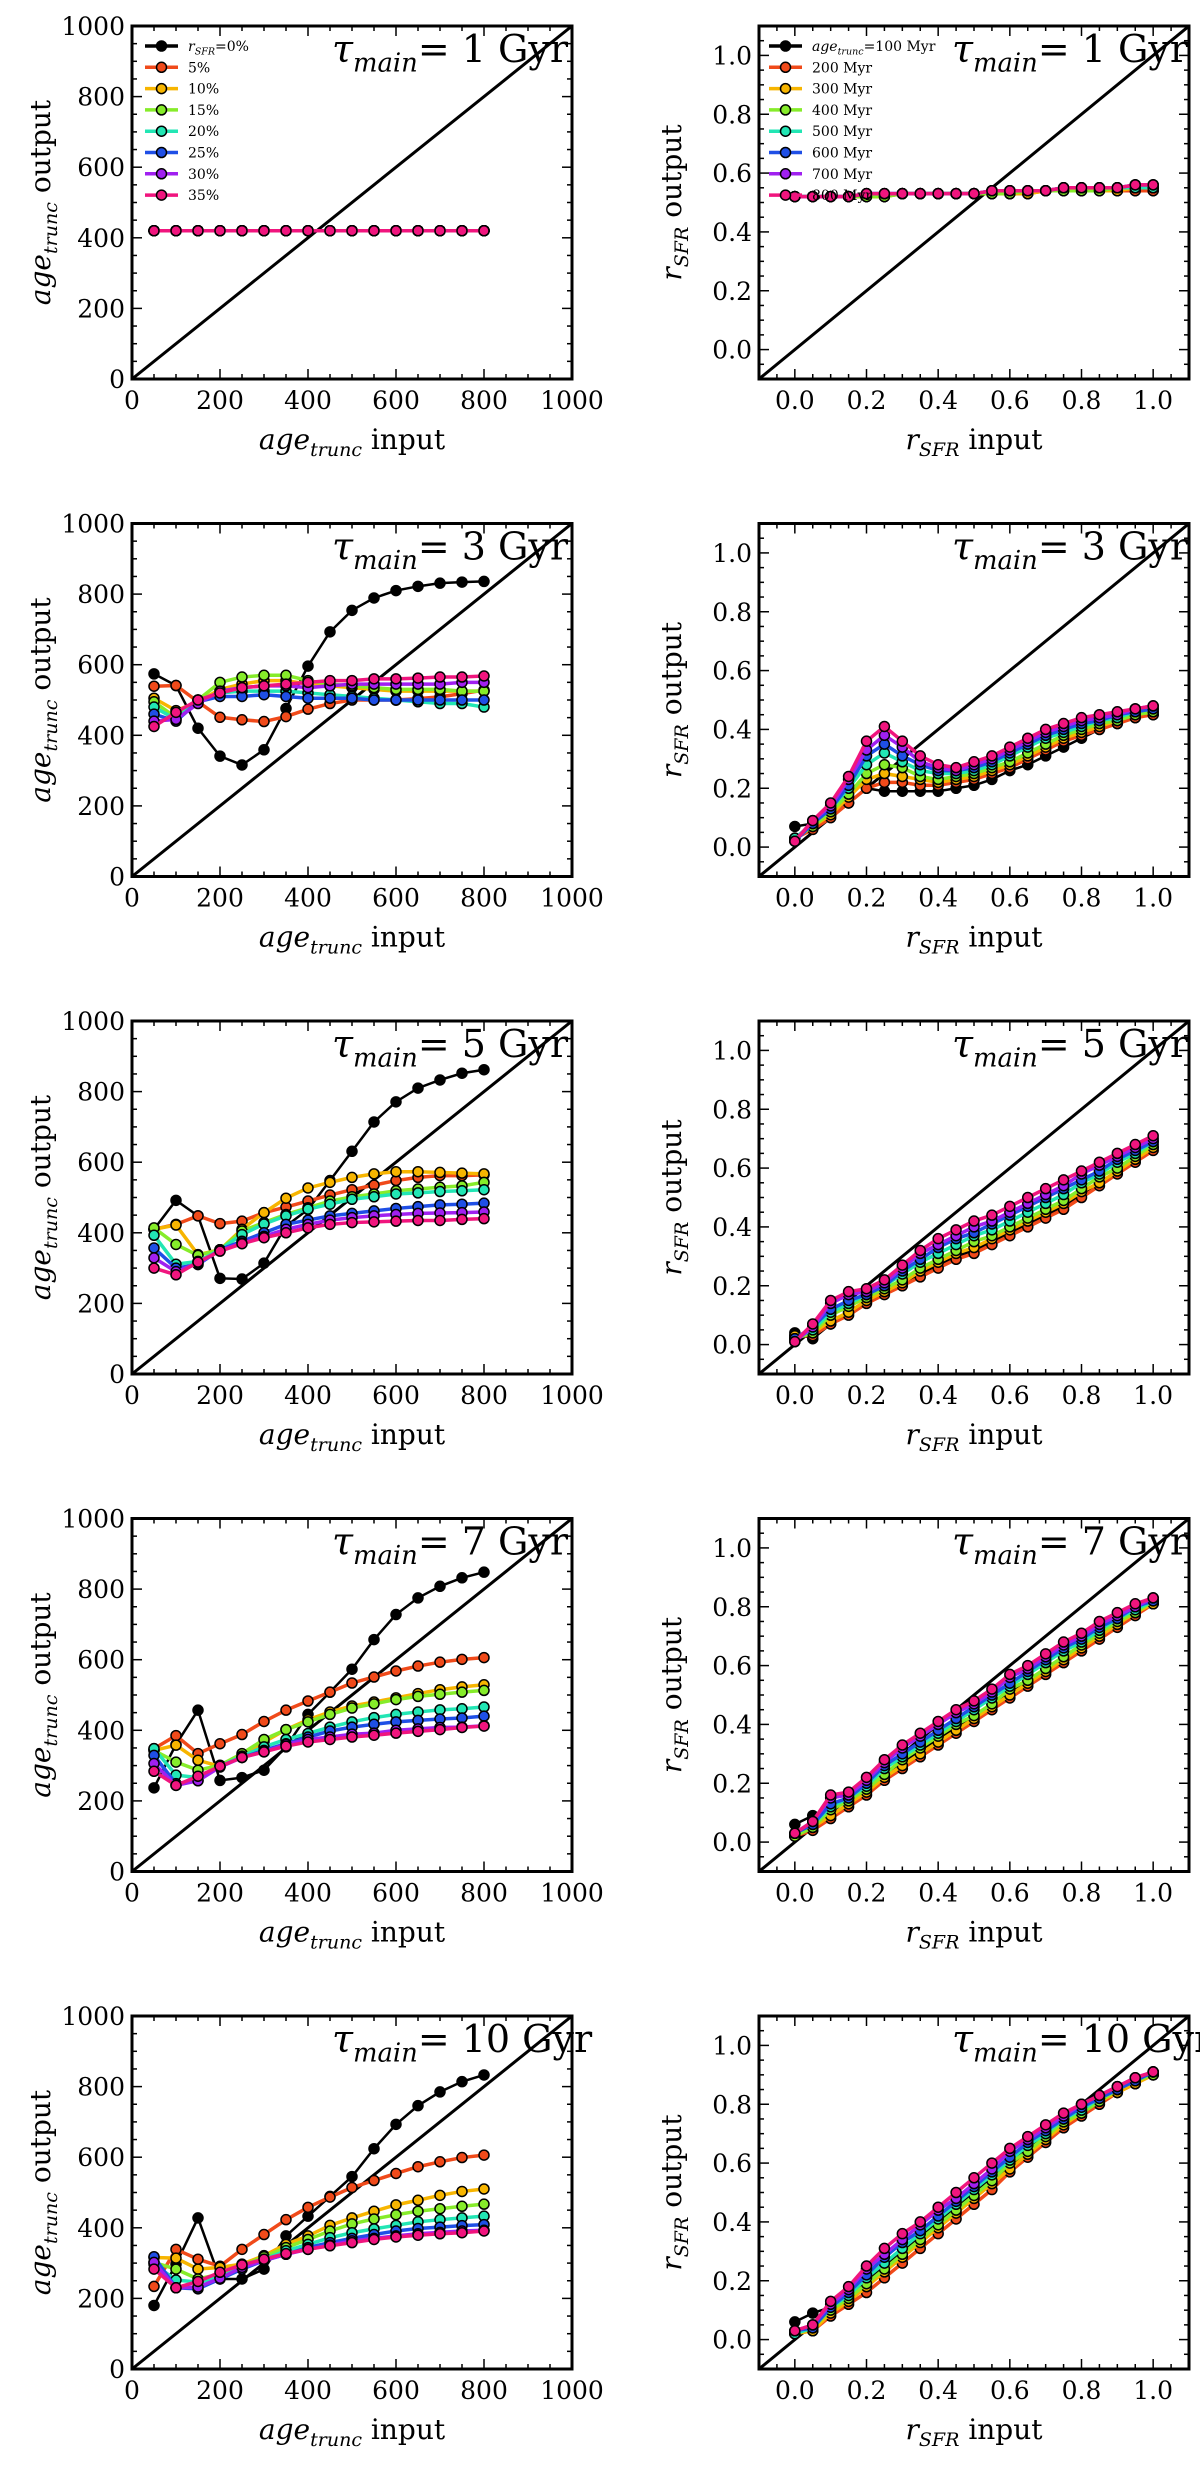  What do you see at coordinates (795, 1893) in the screenshot?
I see `x-tick-label: 0.0` at bounding box center [795, 1893].